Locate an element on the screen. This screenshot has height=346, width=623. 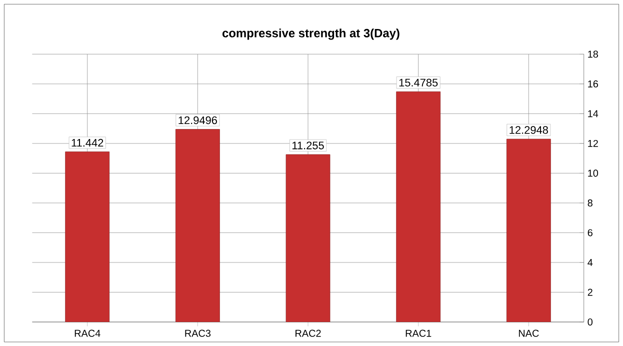
y-tick-label: 18 is located at coordinates (593, 54).